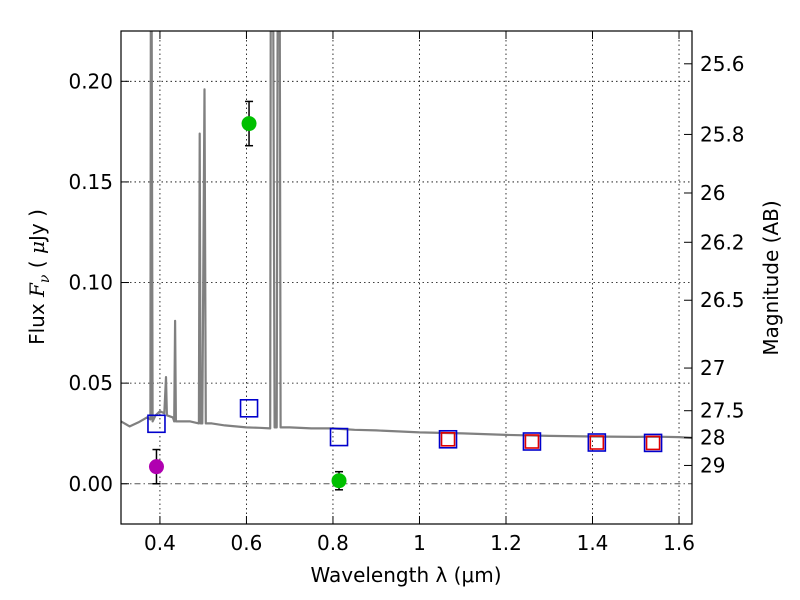 Image resolution: width=800 pixels, height=600 pixels. Describe the element at coordinates (771, 277) in the screenshot. I see `y2-axis-title: Magnitude (AB)` at that location.